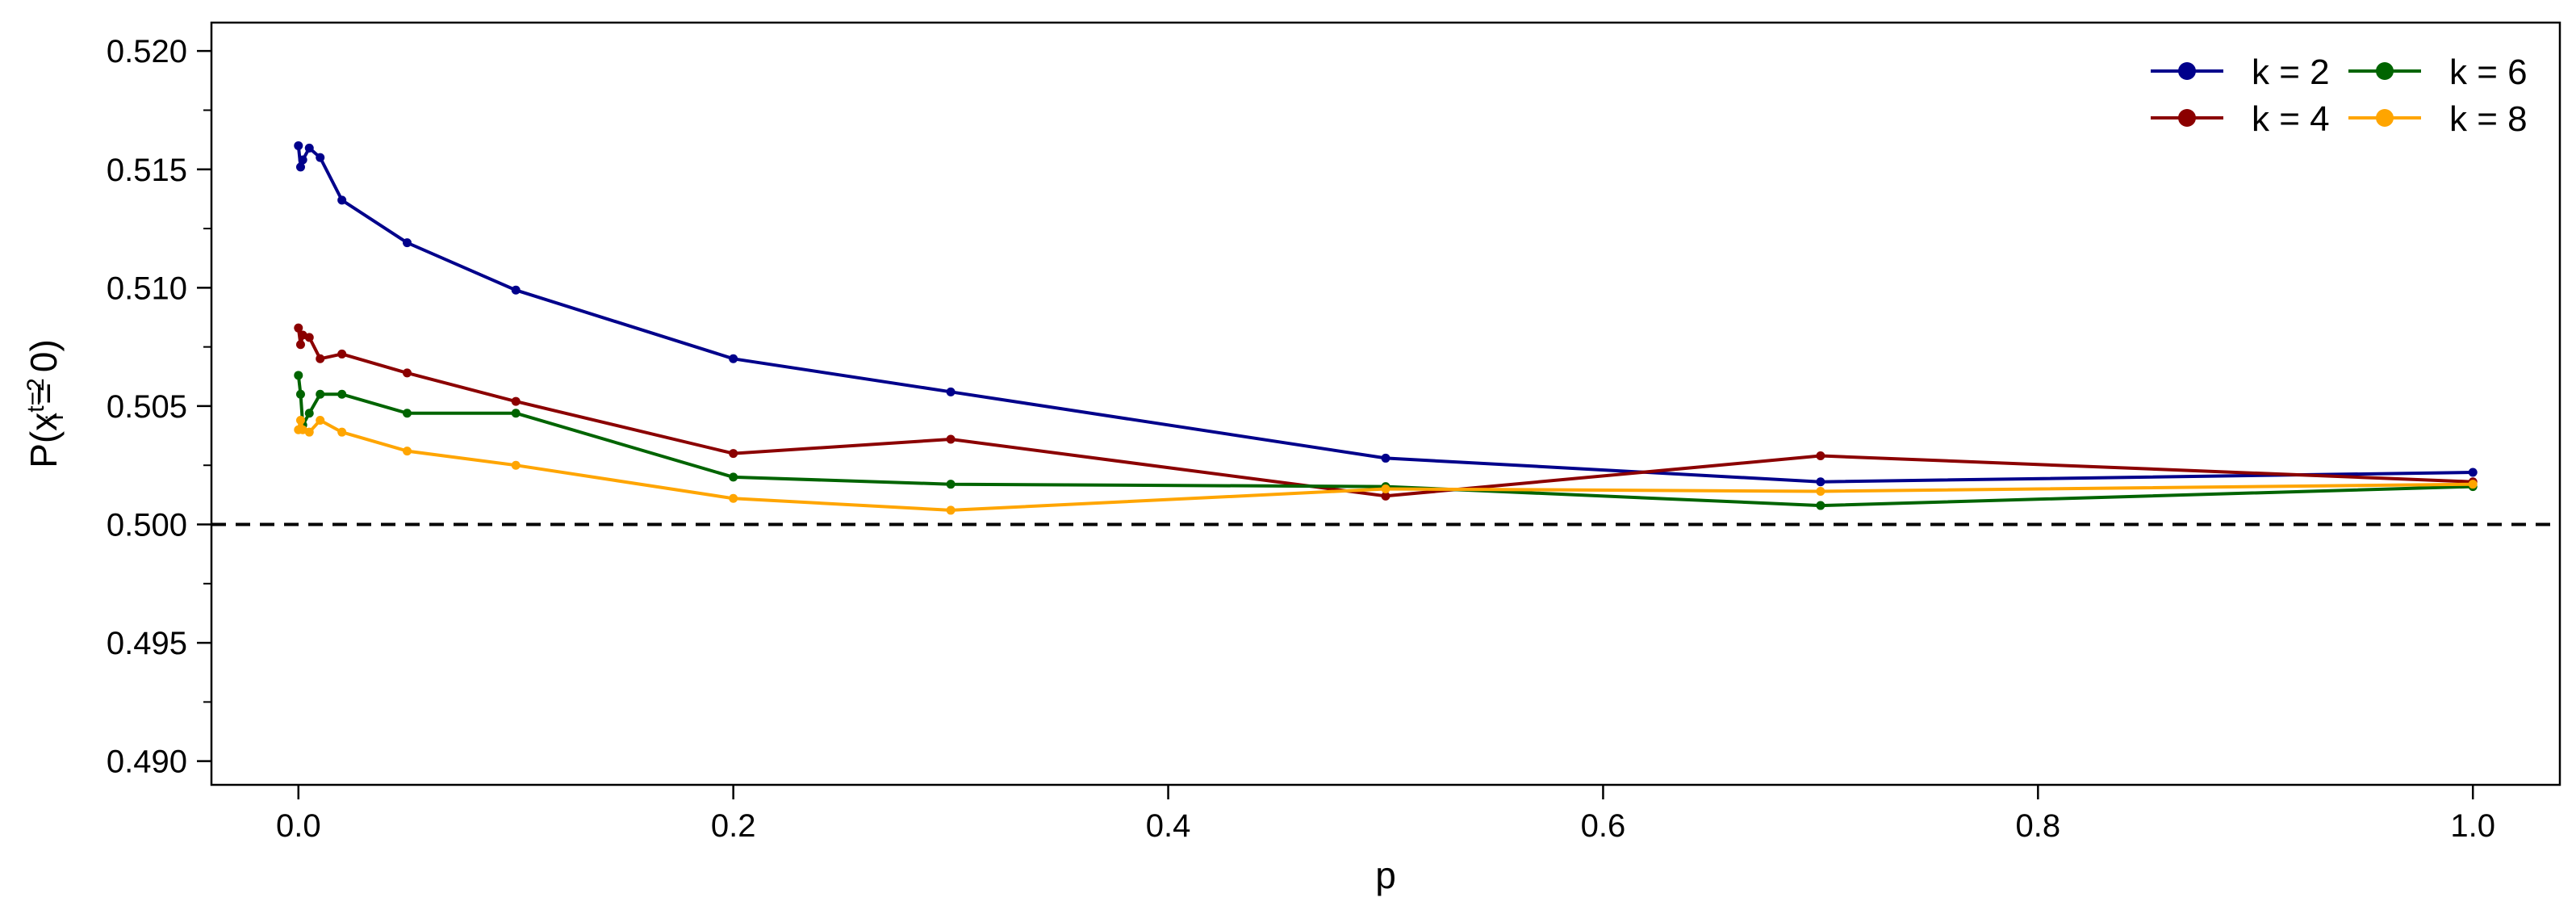 The image size is (2576, 910). I want to click on y-tick-label: 0.495, so click(147, 643).